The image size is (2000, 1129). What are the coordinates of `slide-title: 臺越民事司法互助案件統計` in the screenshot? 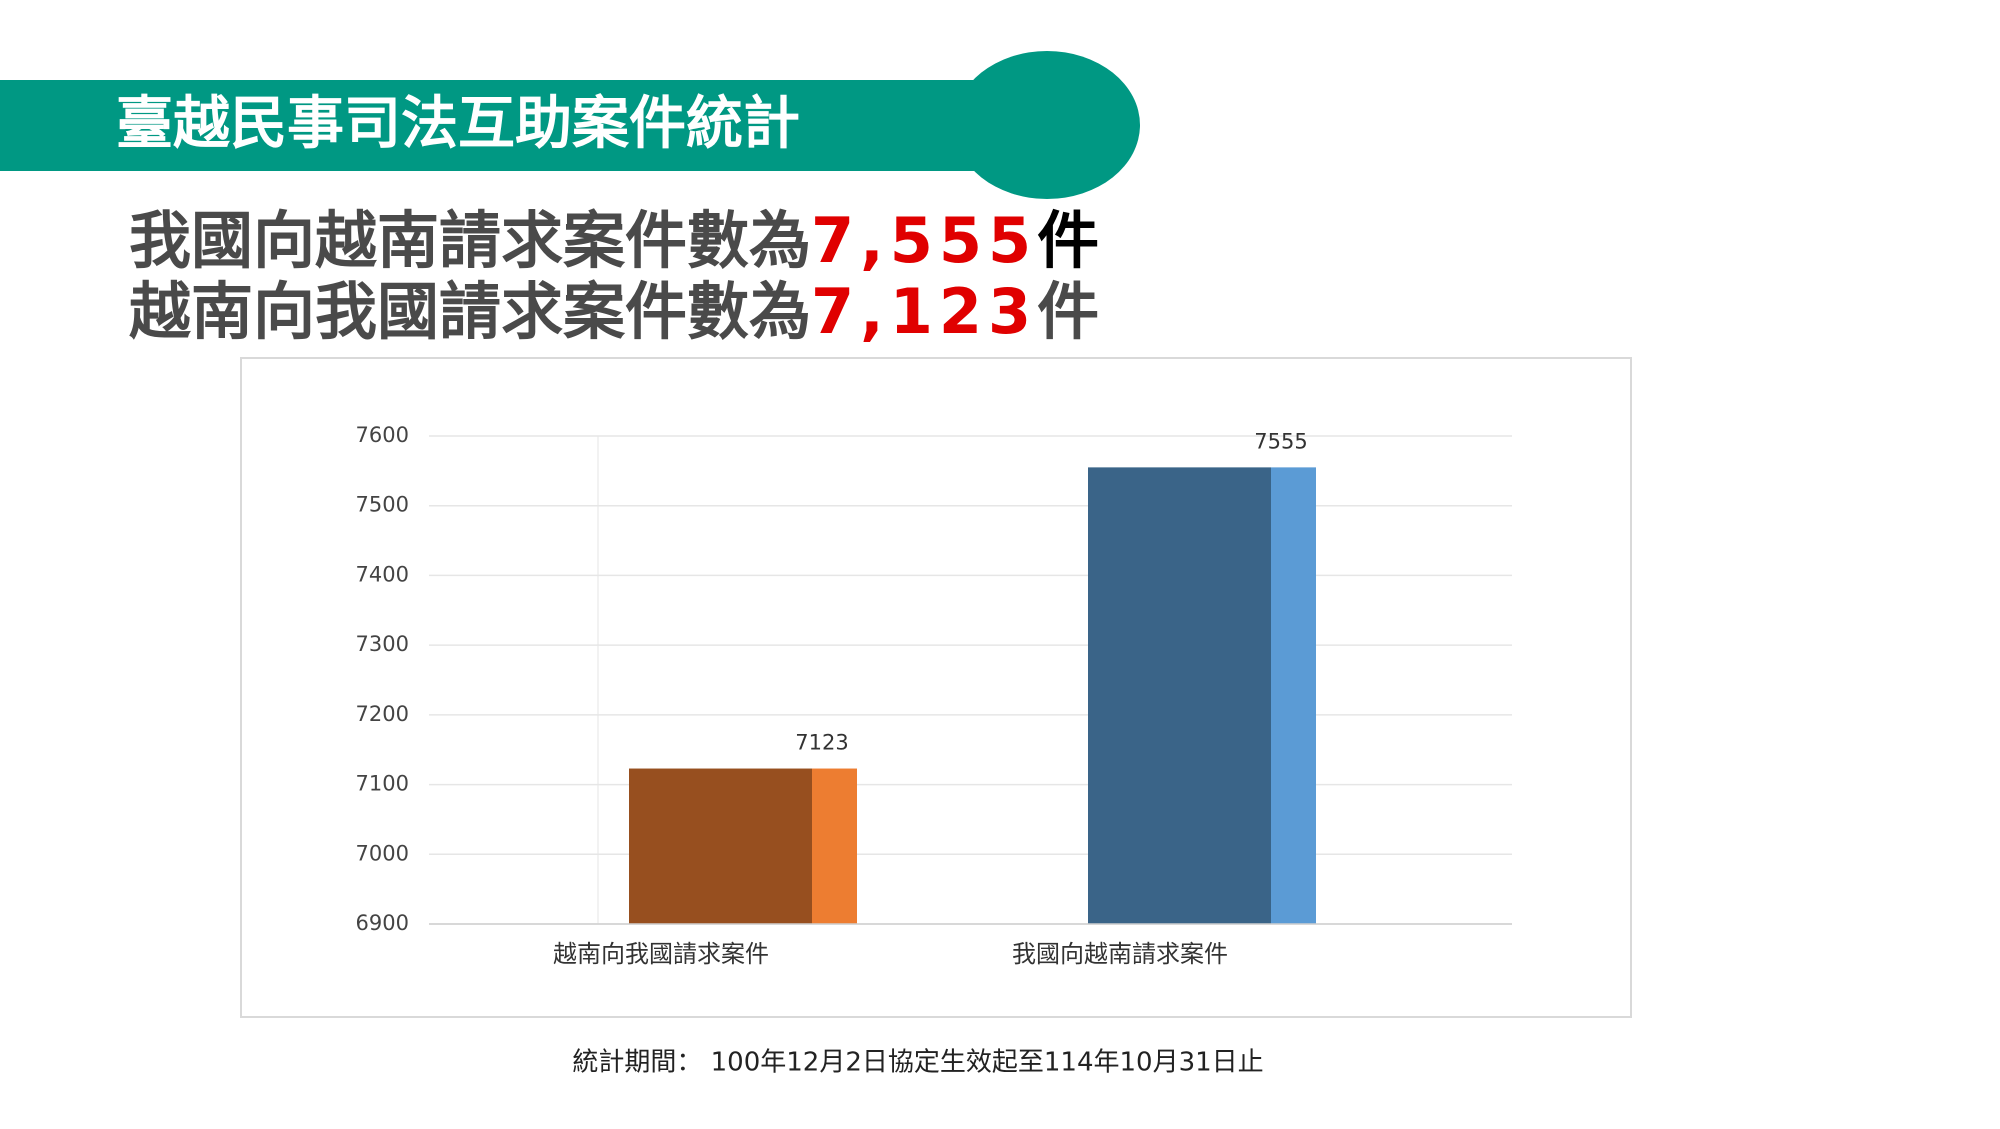 It's located at (458, 124).